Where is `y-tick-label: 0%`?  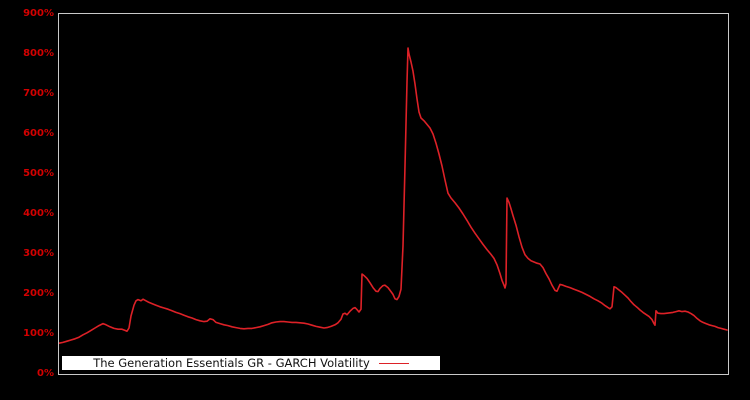 y-tick-label: 0% is located at coordinates (45, 373).